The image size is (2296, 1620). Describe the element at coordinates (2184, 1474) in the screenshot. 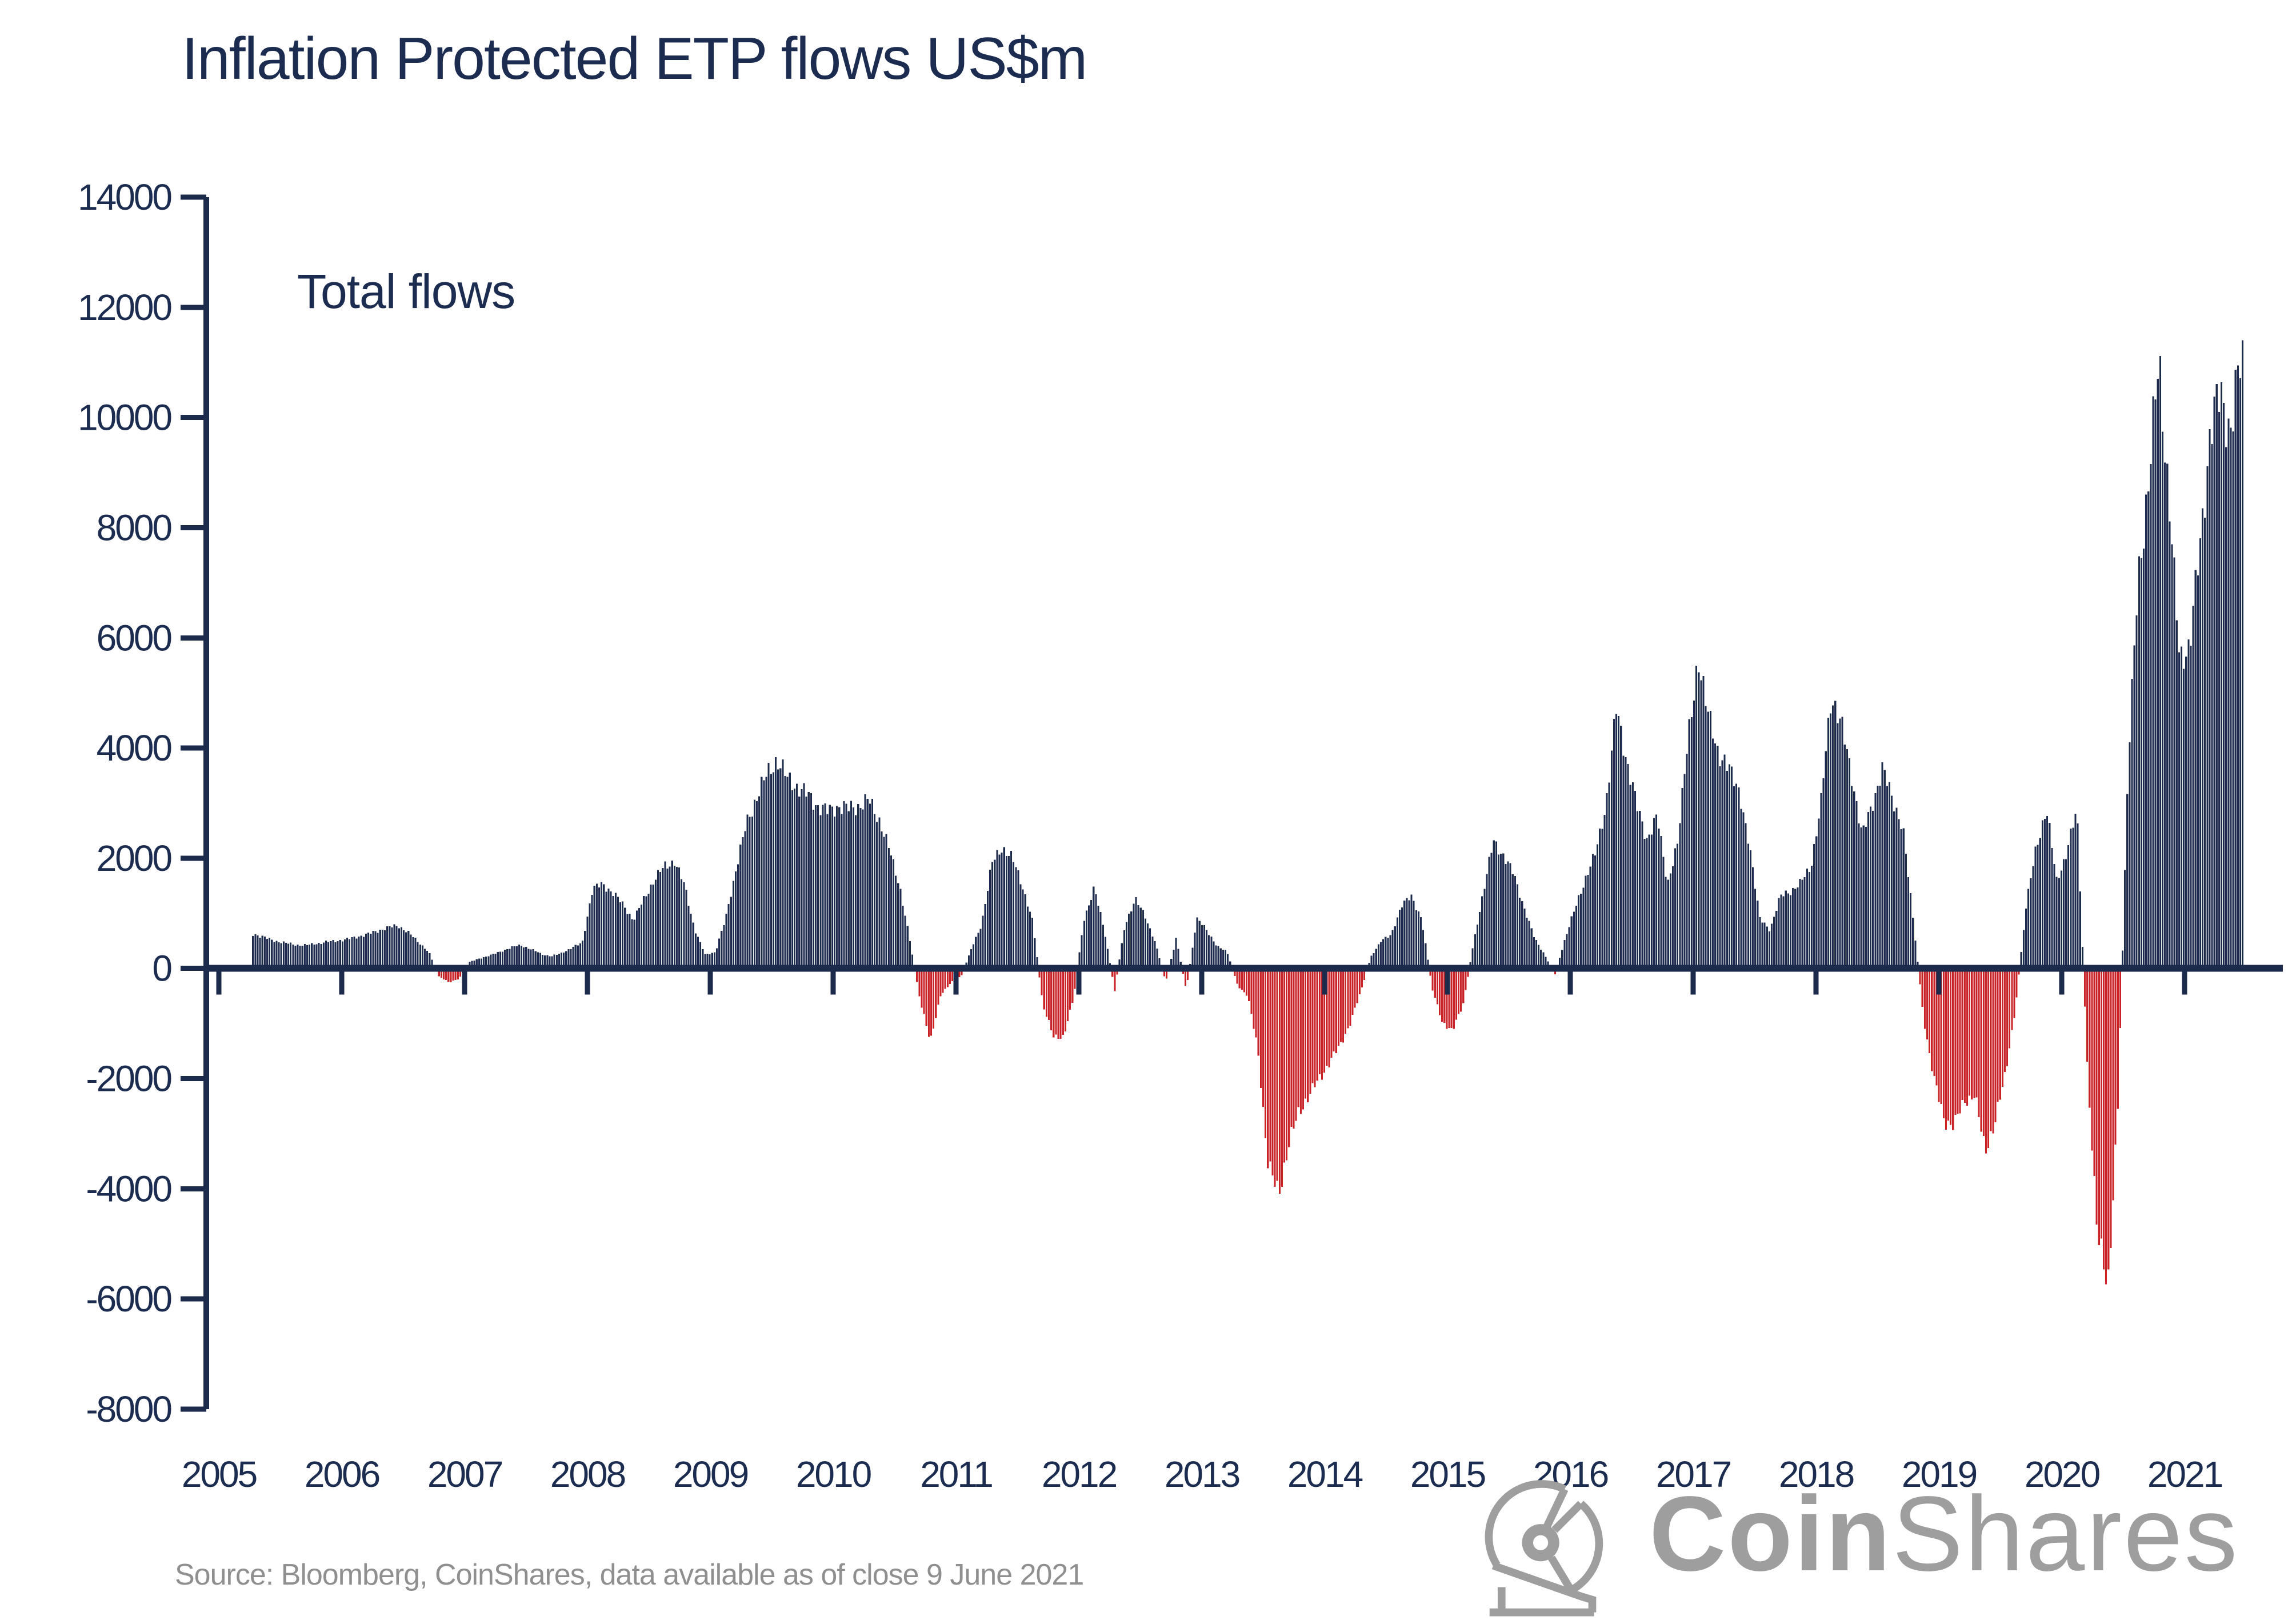

I see `x-axis-label: 2021` at that location.